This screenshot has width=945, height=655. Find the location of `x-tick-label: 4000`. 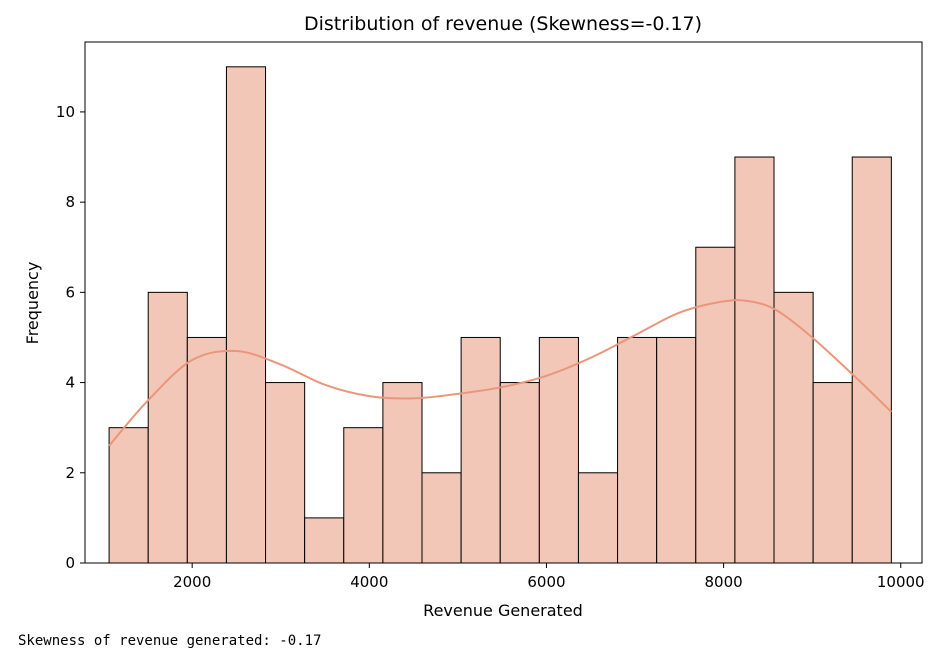

x-tick-label: 4000 is located at coordinates (369, 582).